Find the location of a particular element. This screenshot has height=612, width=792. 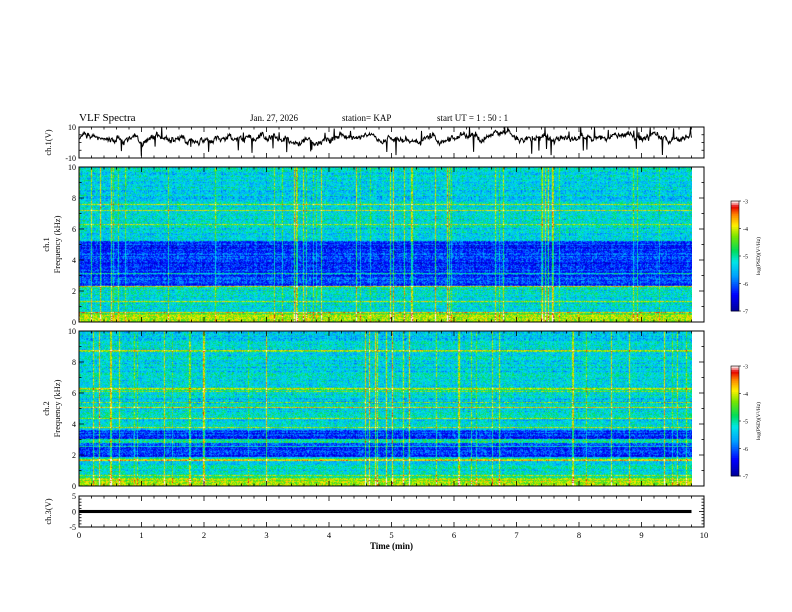

ch2-colorbar-tick-label: -3 is located at coordinates (745, 368).